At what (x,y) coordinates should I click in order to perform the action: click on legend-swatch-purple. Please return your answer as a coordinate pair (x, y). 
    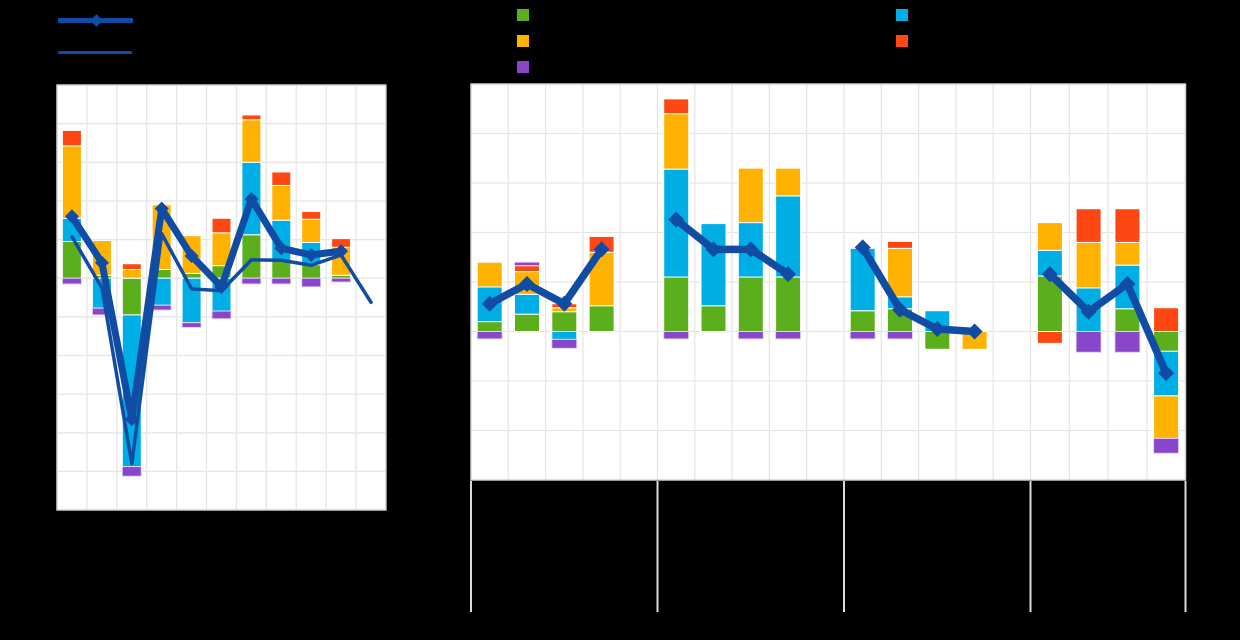
    Looking at the image, I should click on (523, 67).